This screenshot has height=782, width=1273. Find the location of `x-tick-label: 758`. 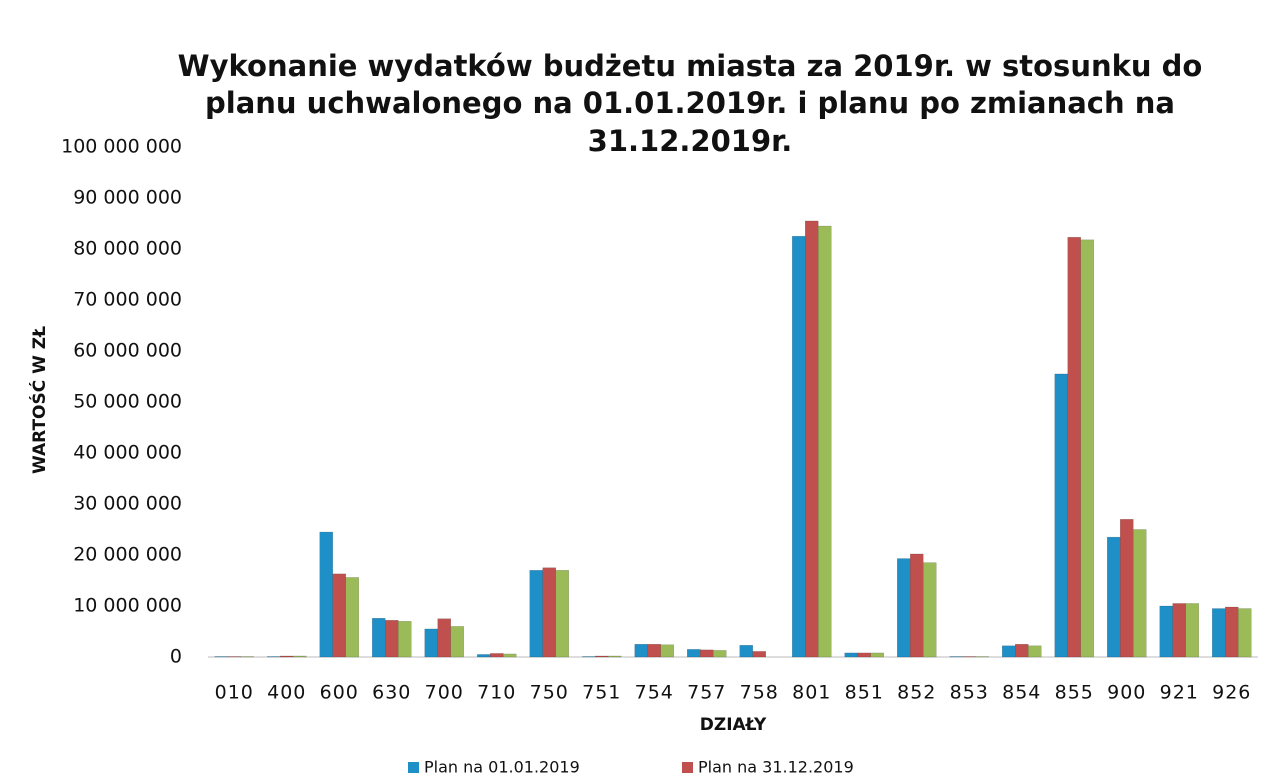

x-tick-label: 758 is located at coordinates (759, 693).